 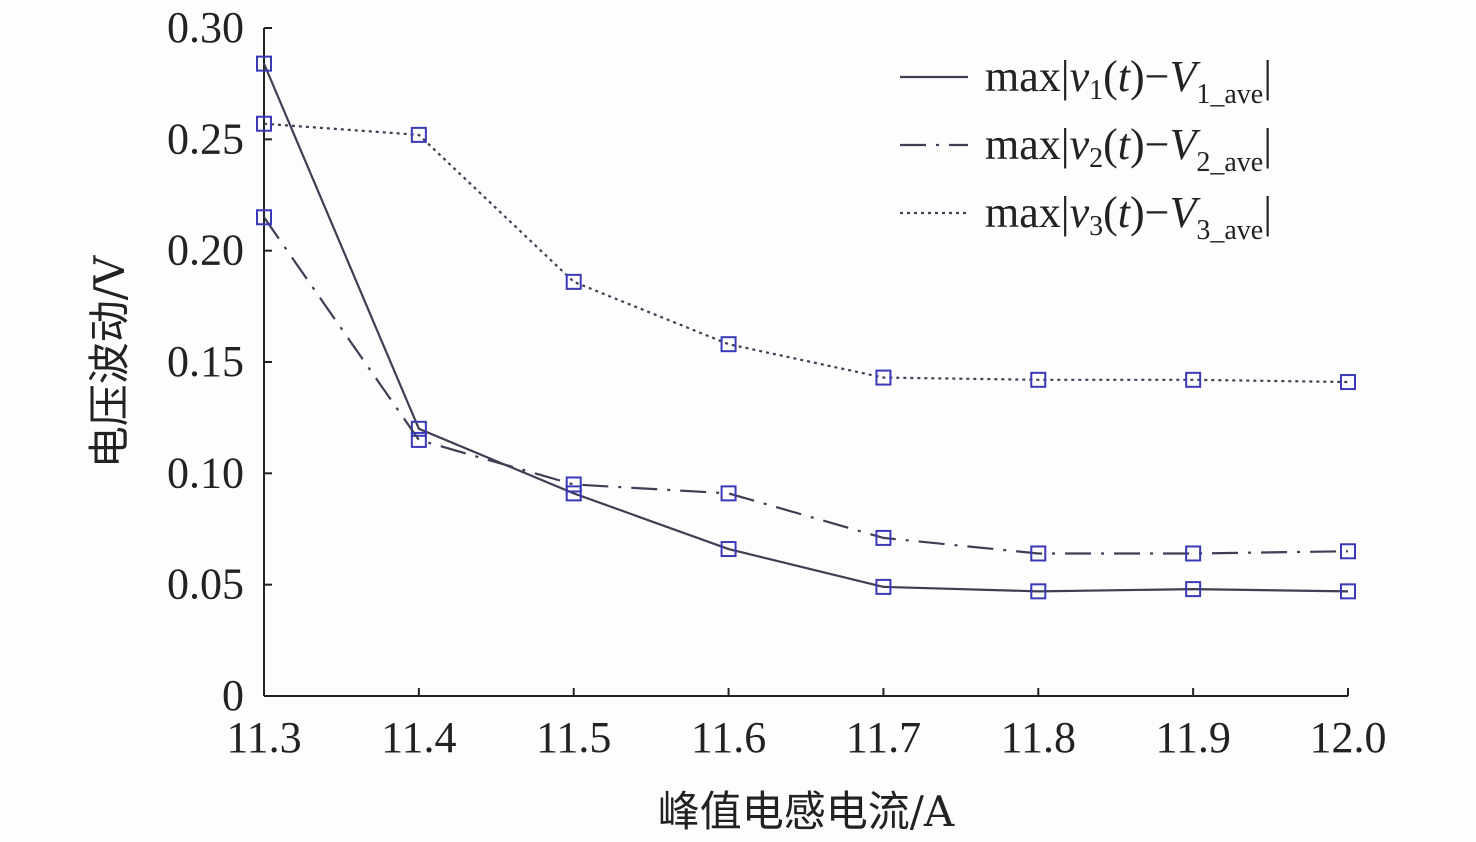 What do you see at coordinates (1128, 81) in the screenshot?
I see `legend-label-1: max|v1(t)−V1_ave|` at bounding box center [1128, 81].